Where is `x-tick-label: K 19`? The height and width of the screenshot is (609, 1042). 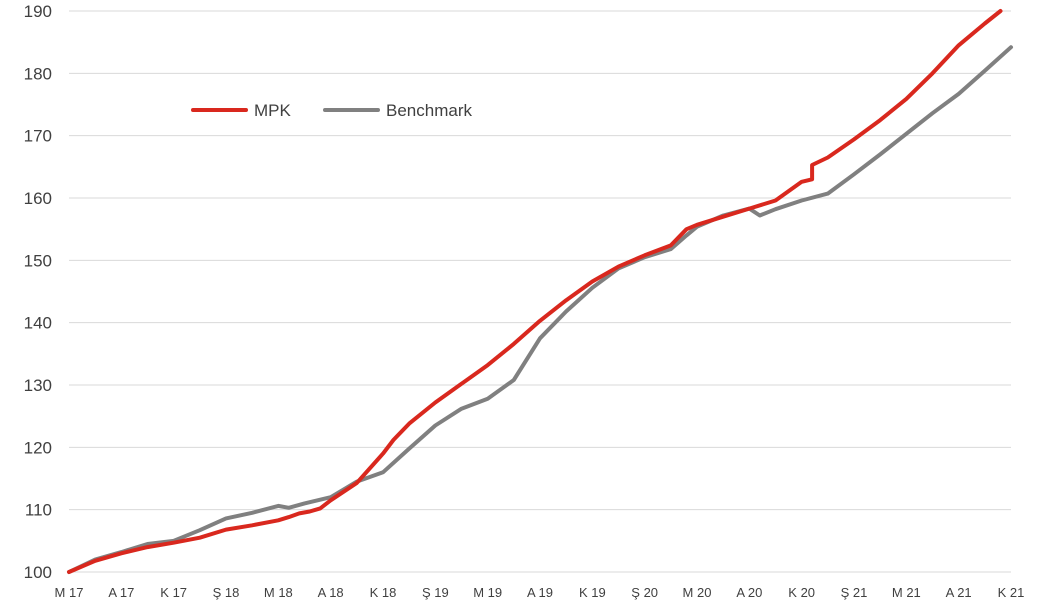
x-tick-label: K 19 is located at coordinates (592, 592).